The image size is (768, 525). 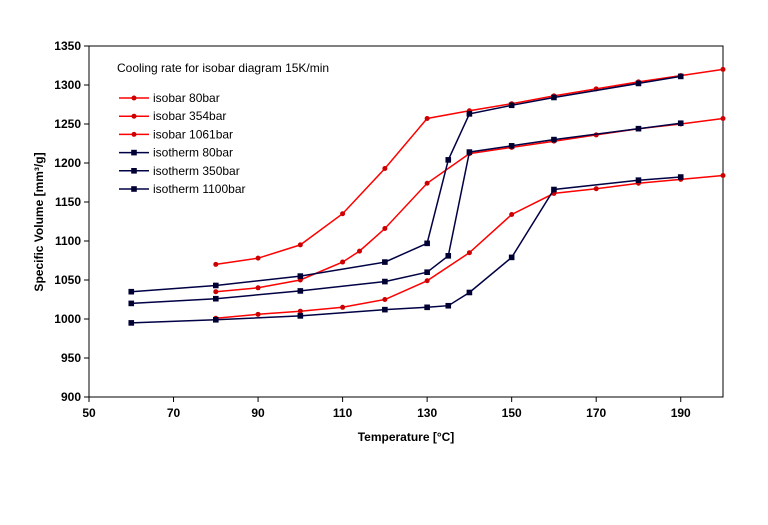 I want to click on y-tick-label: 950, so click(x=71, y=358).